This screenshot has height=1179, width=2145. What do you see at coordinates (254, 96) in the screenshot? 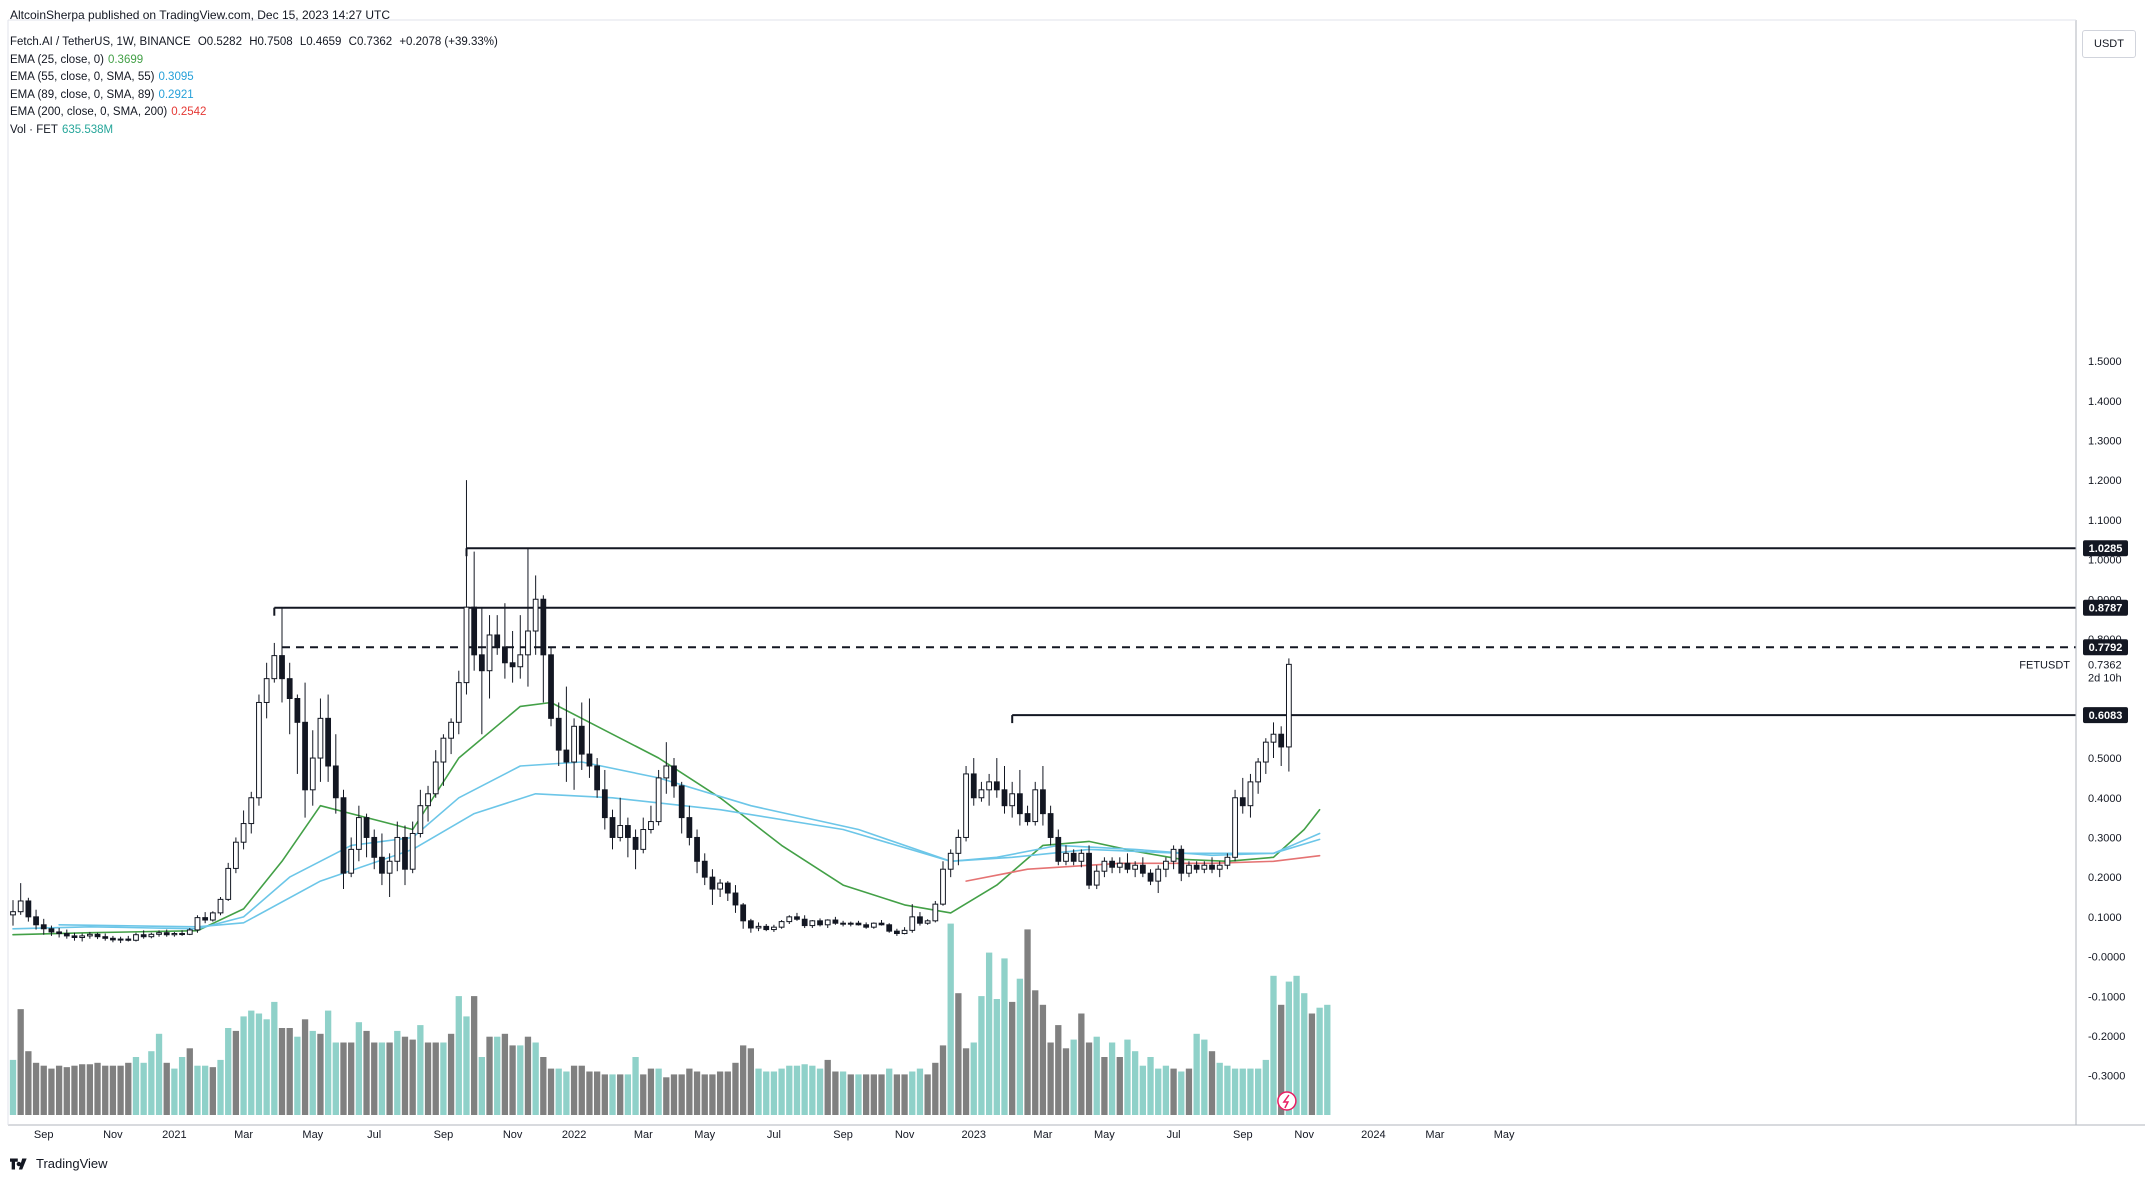
I see `legend-ema89: EMA (89, close, 0, SMA, 89) 0.2921` at bounding box center [254, 96].